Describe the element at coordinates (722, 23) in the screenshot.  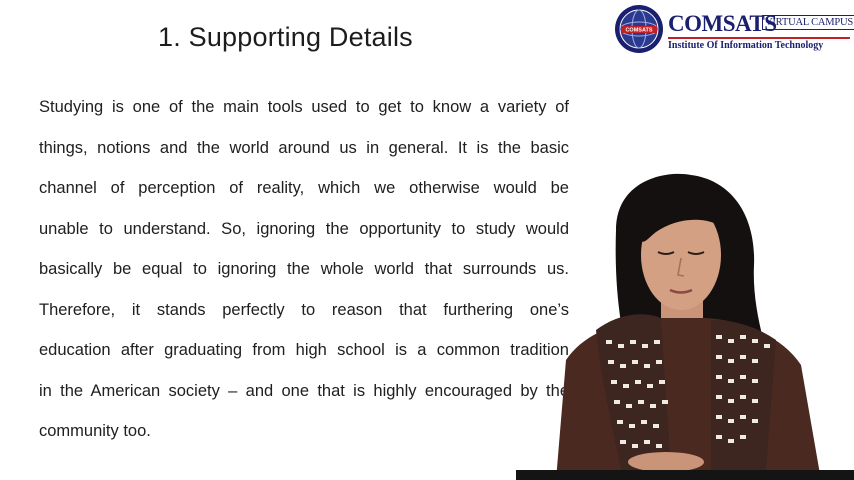
I see `logo-name: COMSATS` at that location.